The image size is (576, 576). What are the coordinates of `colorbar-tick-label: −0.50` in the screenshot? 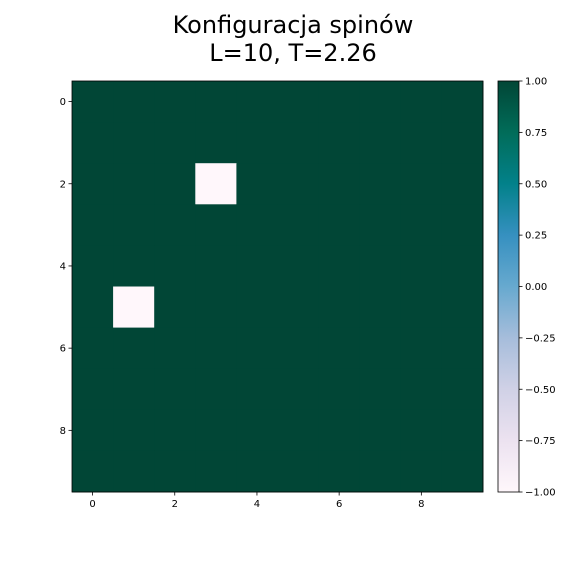 It's located at (540, 390).